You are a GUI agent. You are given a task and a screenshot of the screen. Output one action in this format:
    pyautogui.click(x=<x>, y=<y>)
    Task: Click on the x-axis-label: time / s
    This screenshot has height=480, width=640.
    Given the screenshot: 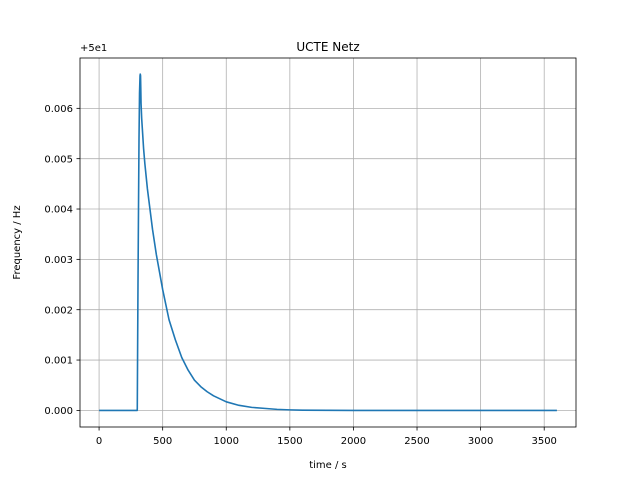 What is the action you would take?
    pyautogui.click(x=328, y=465)
    